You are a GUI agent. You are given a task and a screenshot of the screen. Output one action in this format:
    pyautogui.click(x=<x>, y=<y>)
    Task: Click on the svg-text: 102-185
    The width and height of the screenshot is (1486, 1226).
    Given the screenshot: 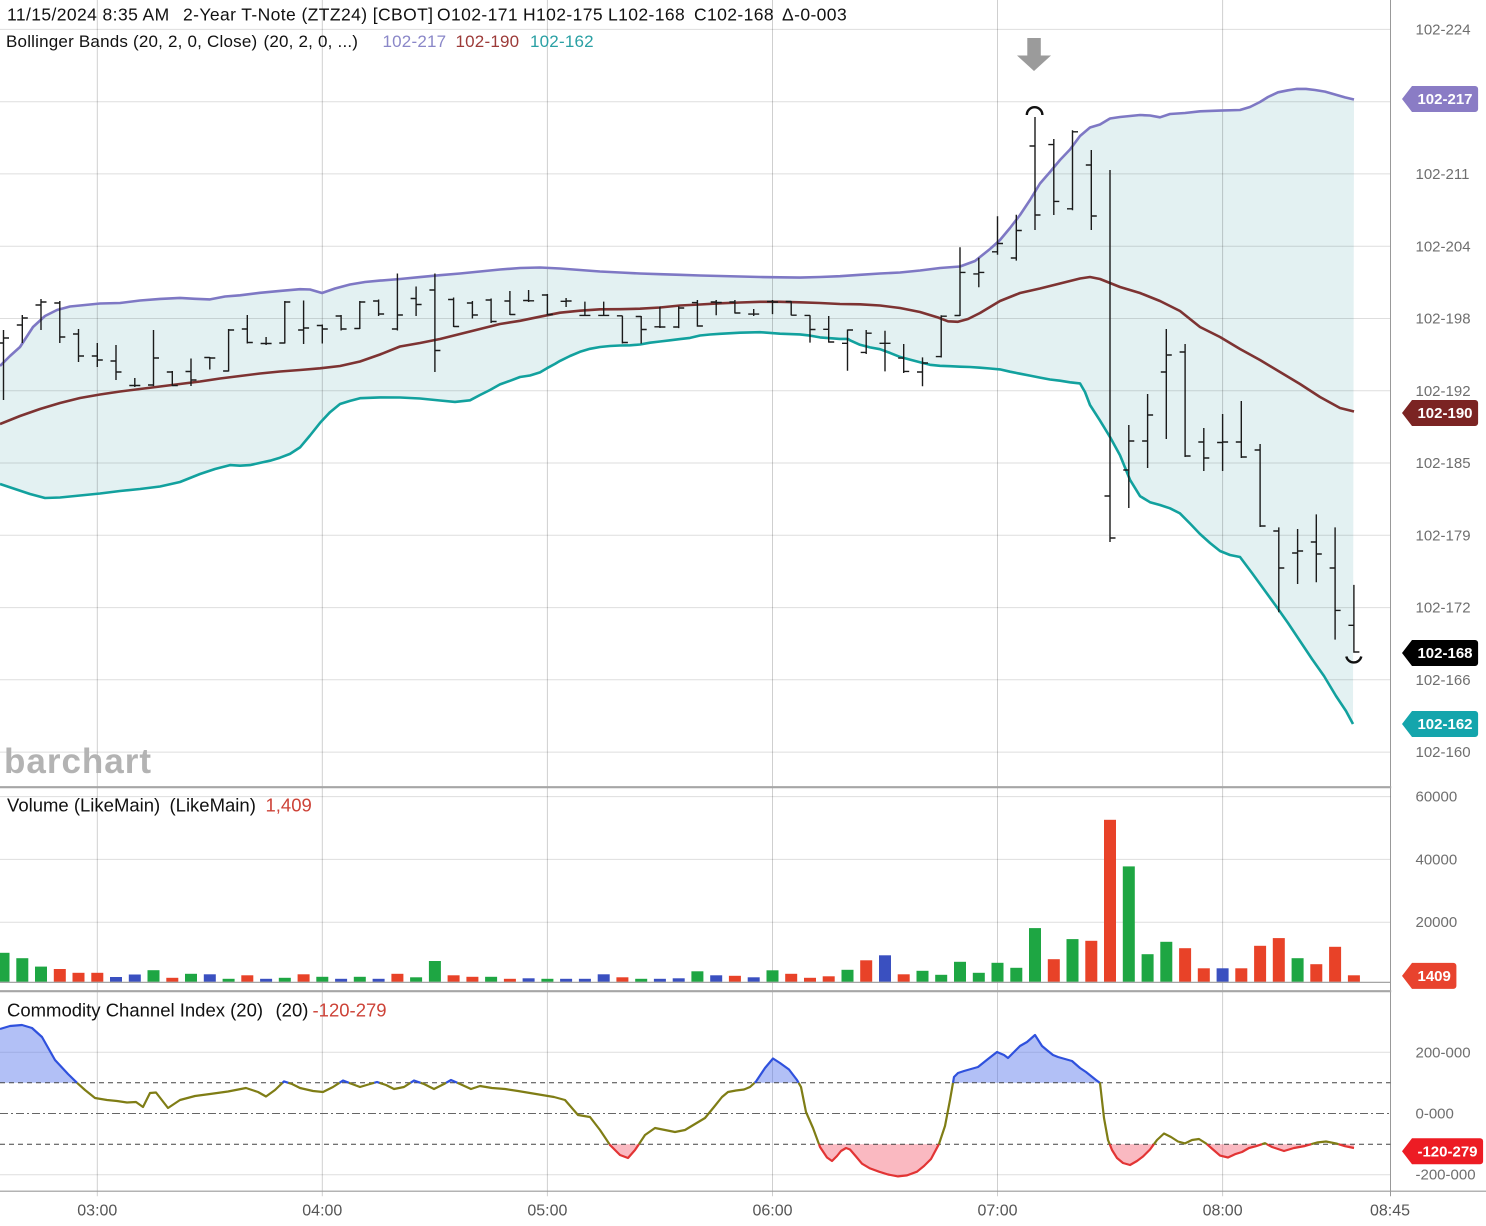 What is the action you would take?
    pyautogui.click(x=1443, y=463)
    